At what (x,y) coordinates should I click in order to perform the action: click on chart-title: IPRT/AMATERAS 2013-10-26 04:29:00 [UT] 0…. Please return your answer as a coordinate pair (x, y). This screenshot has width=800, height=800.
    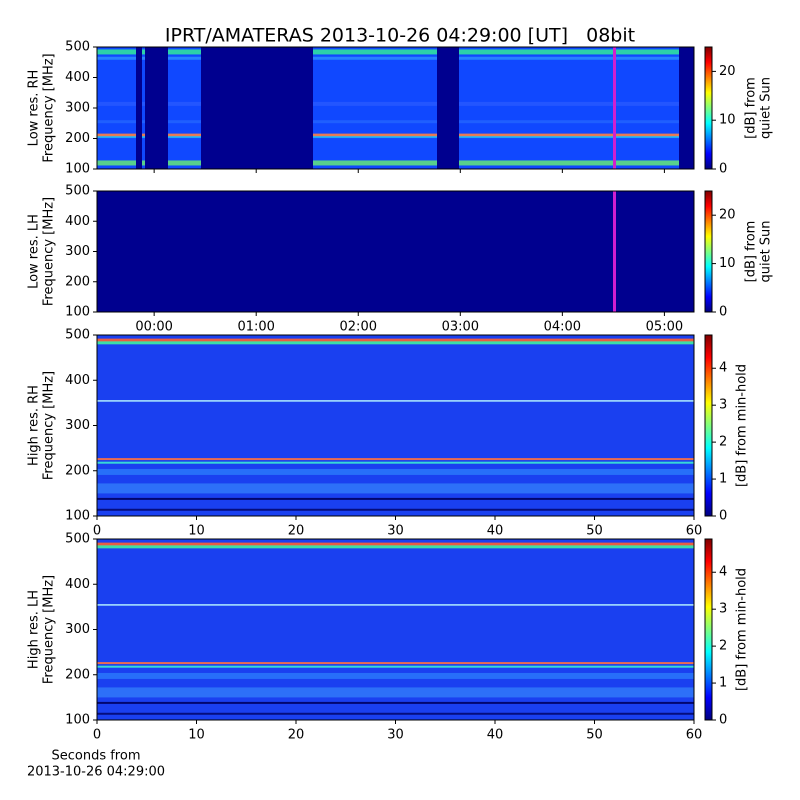
    Looking at the image, I should click on (400, 36).